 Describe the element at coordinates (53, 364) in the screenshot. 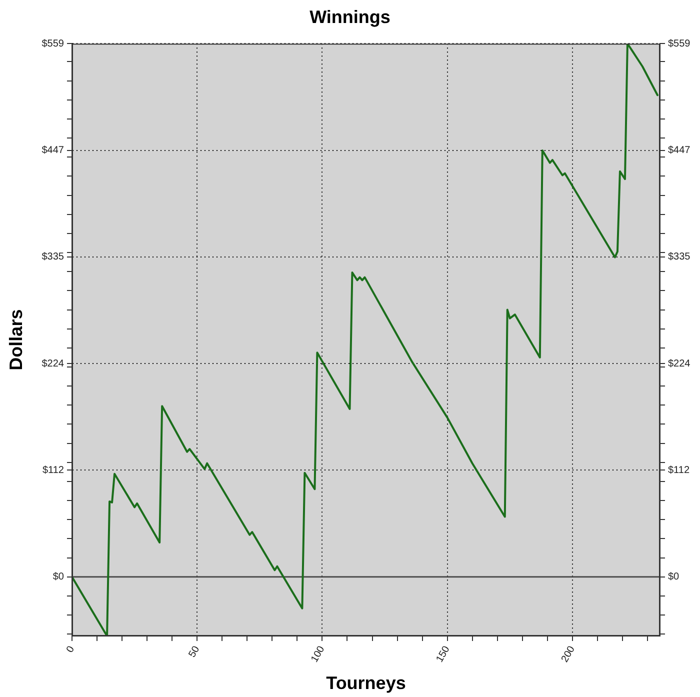

I see `y-tick-label: $224` at that location.